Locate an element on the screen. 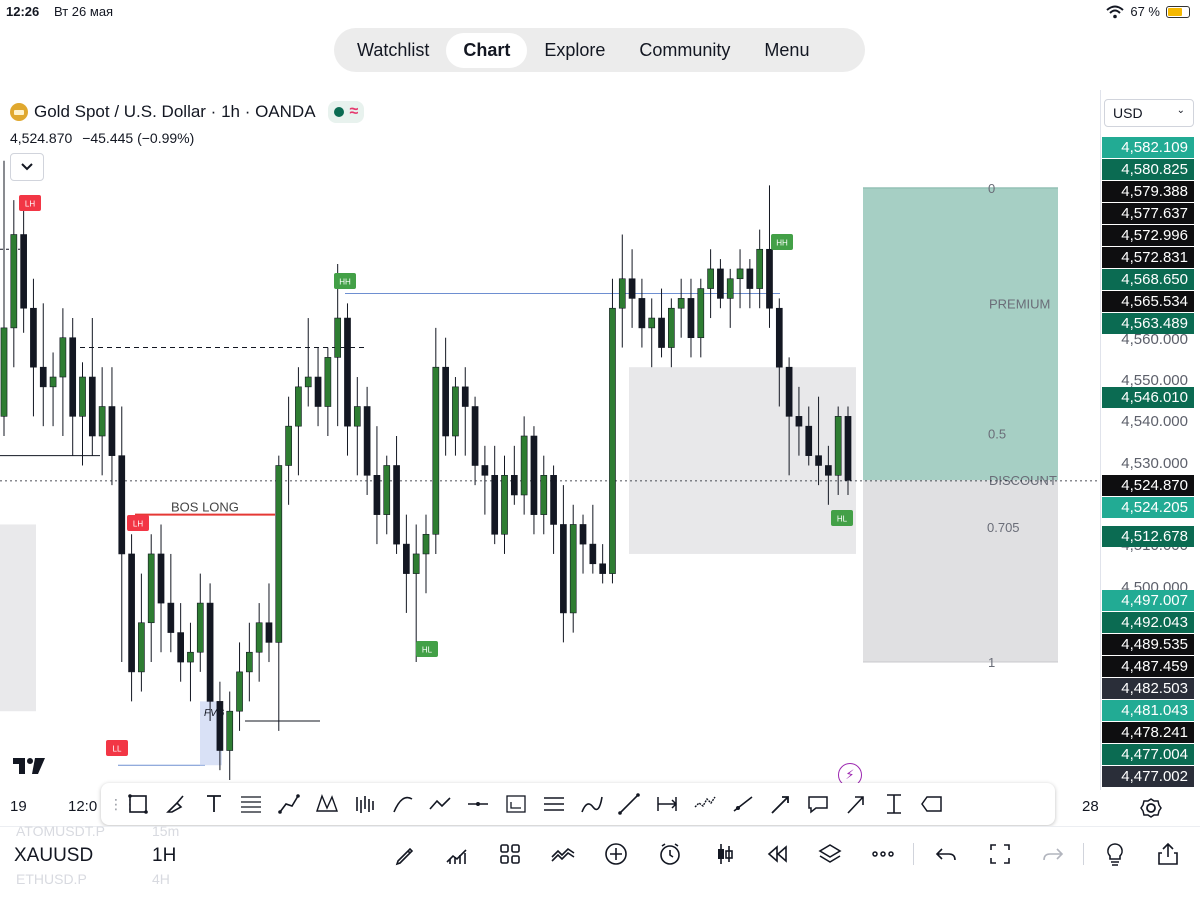  templates-button is located at coordinates (510, 854).